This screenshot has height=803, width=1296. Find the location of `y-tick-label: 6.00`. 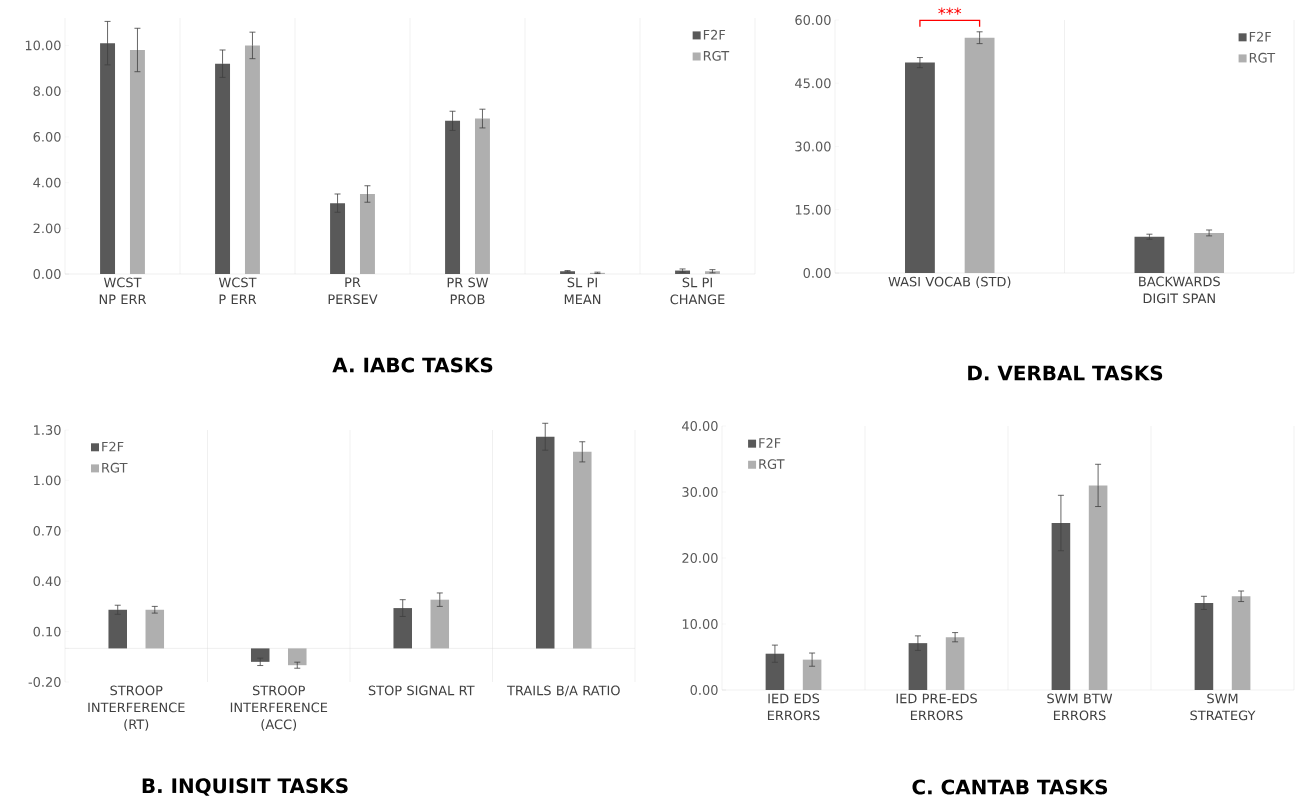

y-tick-label: 6.00 is located at coordinates (47, 136).